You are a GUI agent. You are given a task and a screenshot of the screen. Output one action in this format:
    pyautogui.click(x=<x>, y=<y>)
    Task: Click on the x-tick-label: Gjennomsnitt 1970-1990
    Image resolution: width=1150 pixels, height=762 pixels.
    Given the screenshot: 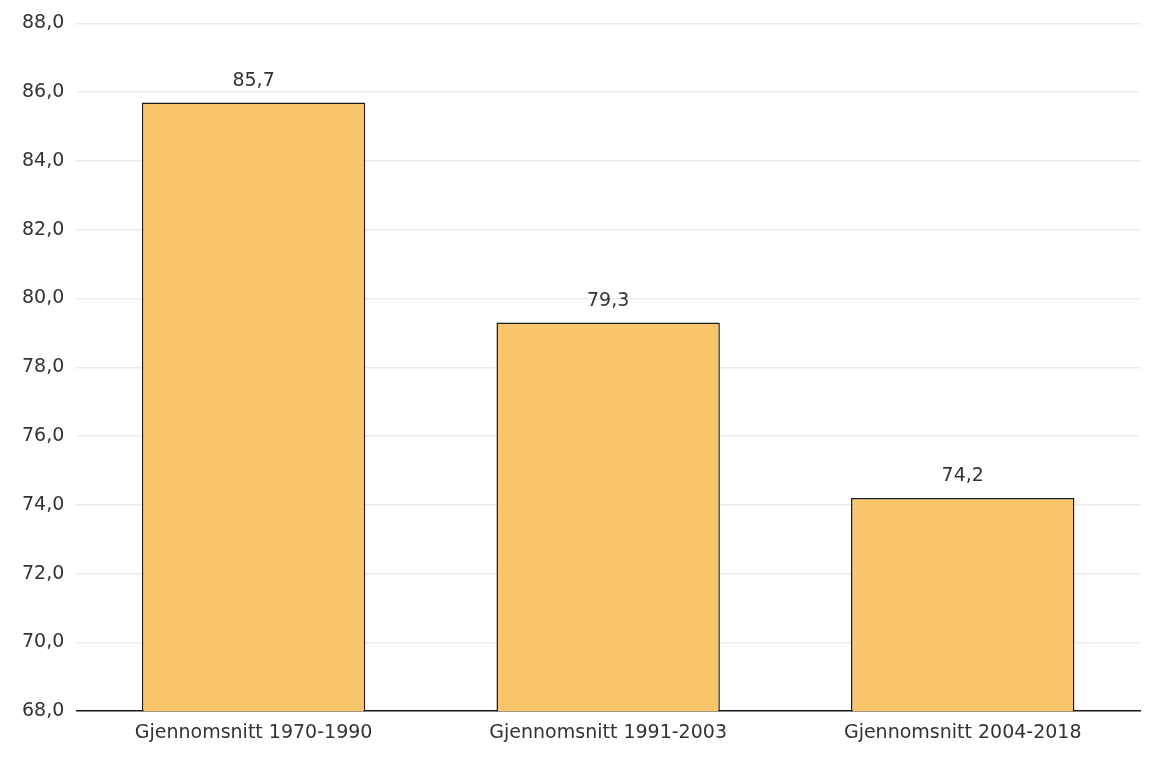 What is the action you would take?
    pyautogui.click(x=253, y=730)
    